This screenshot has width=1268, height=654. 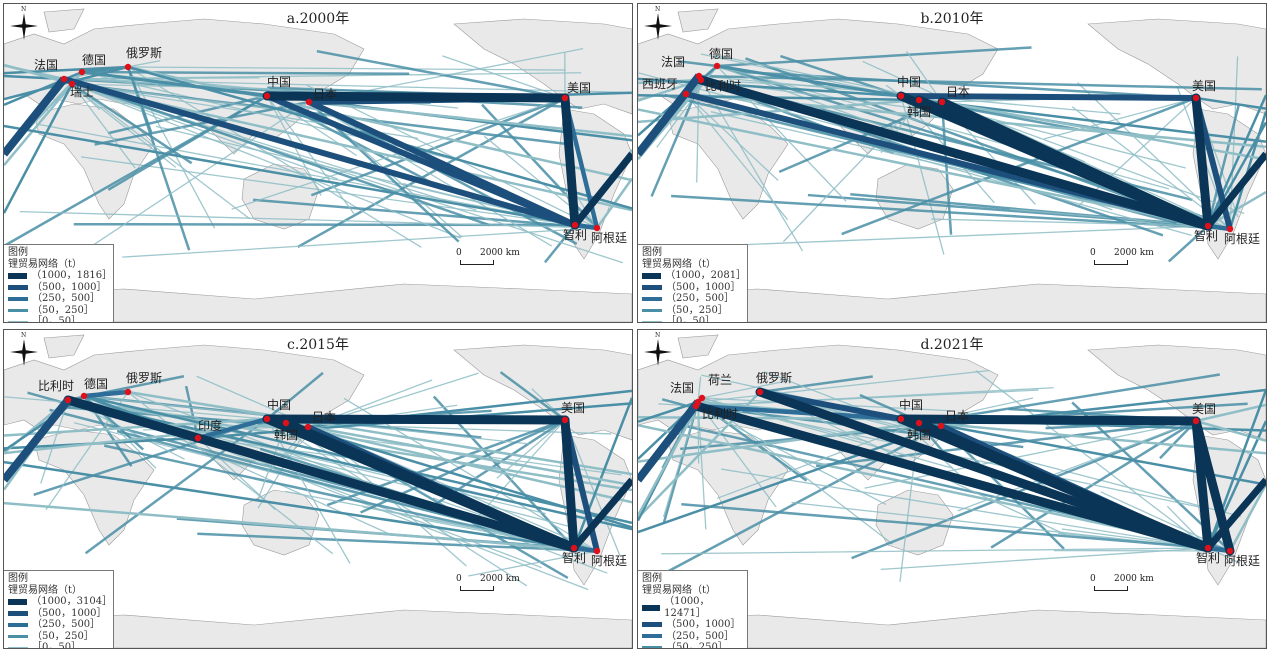 What do you see at coordinates (658, 23) in the screenshot?
I see `north-arrow-icon: N` at bounding box center [658, 23].